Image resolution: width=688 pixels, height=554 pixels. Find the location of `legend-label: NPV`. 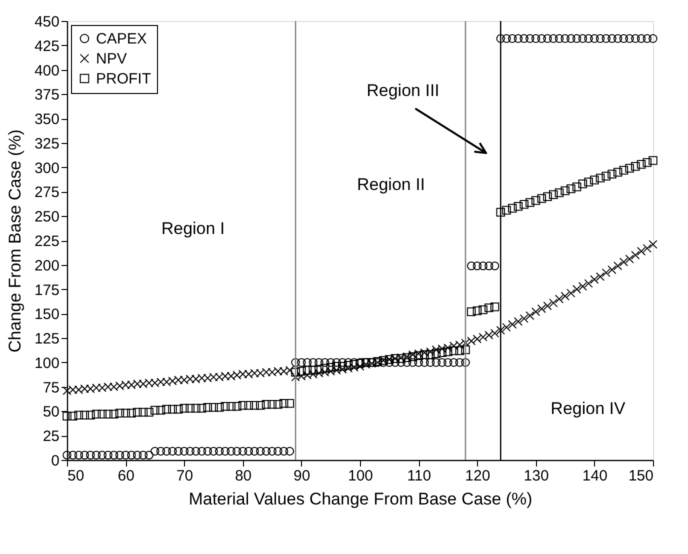

legend-label: NPV is located at coordinates (111, 59).